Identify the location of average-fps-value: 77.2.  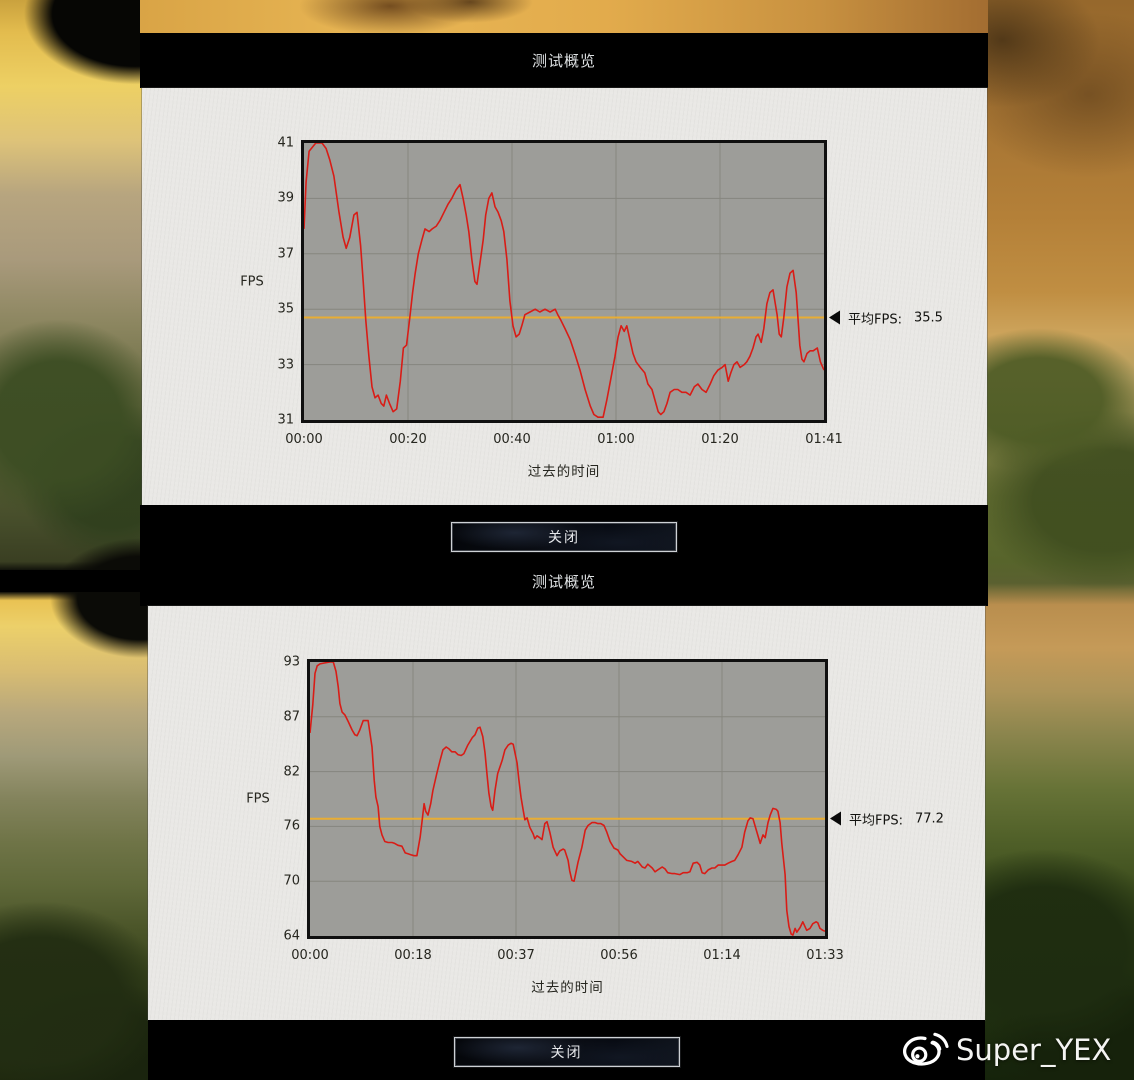
(929, 819).